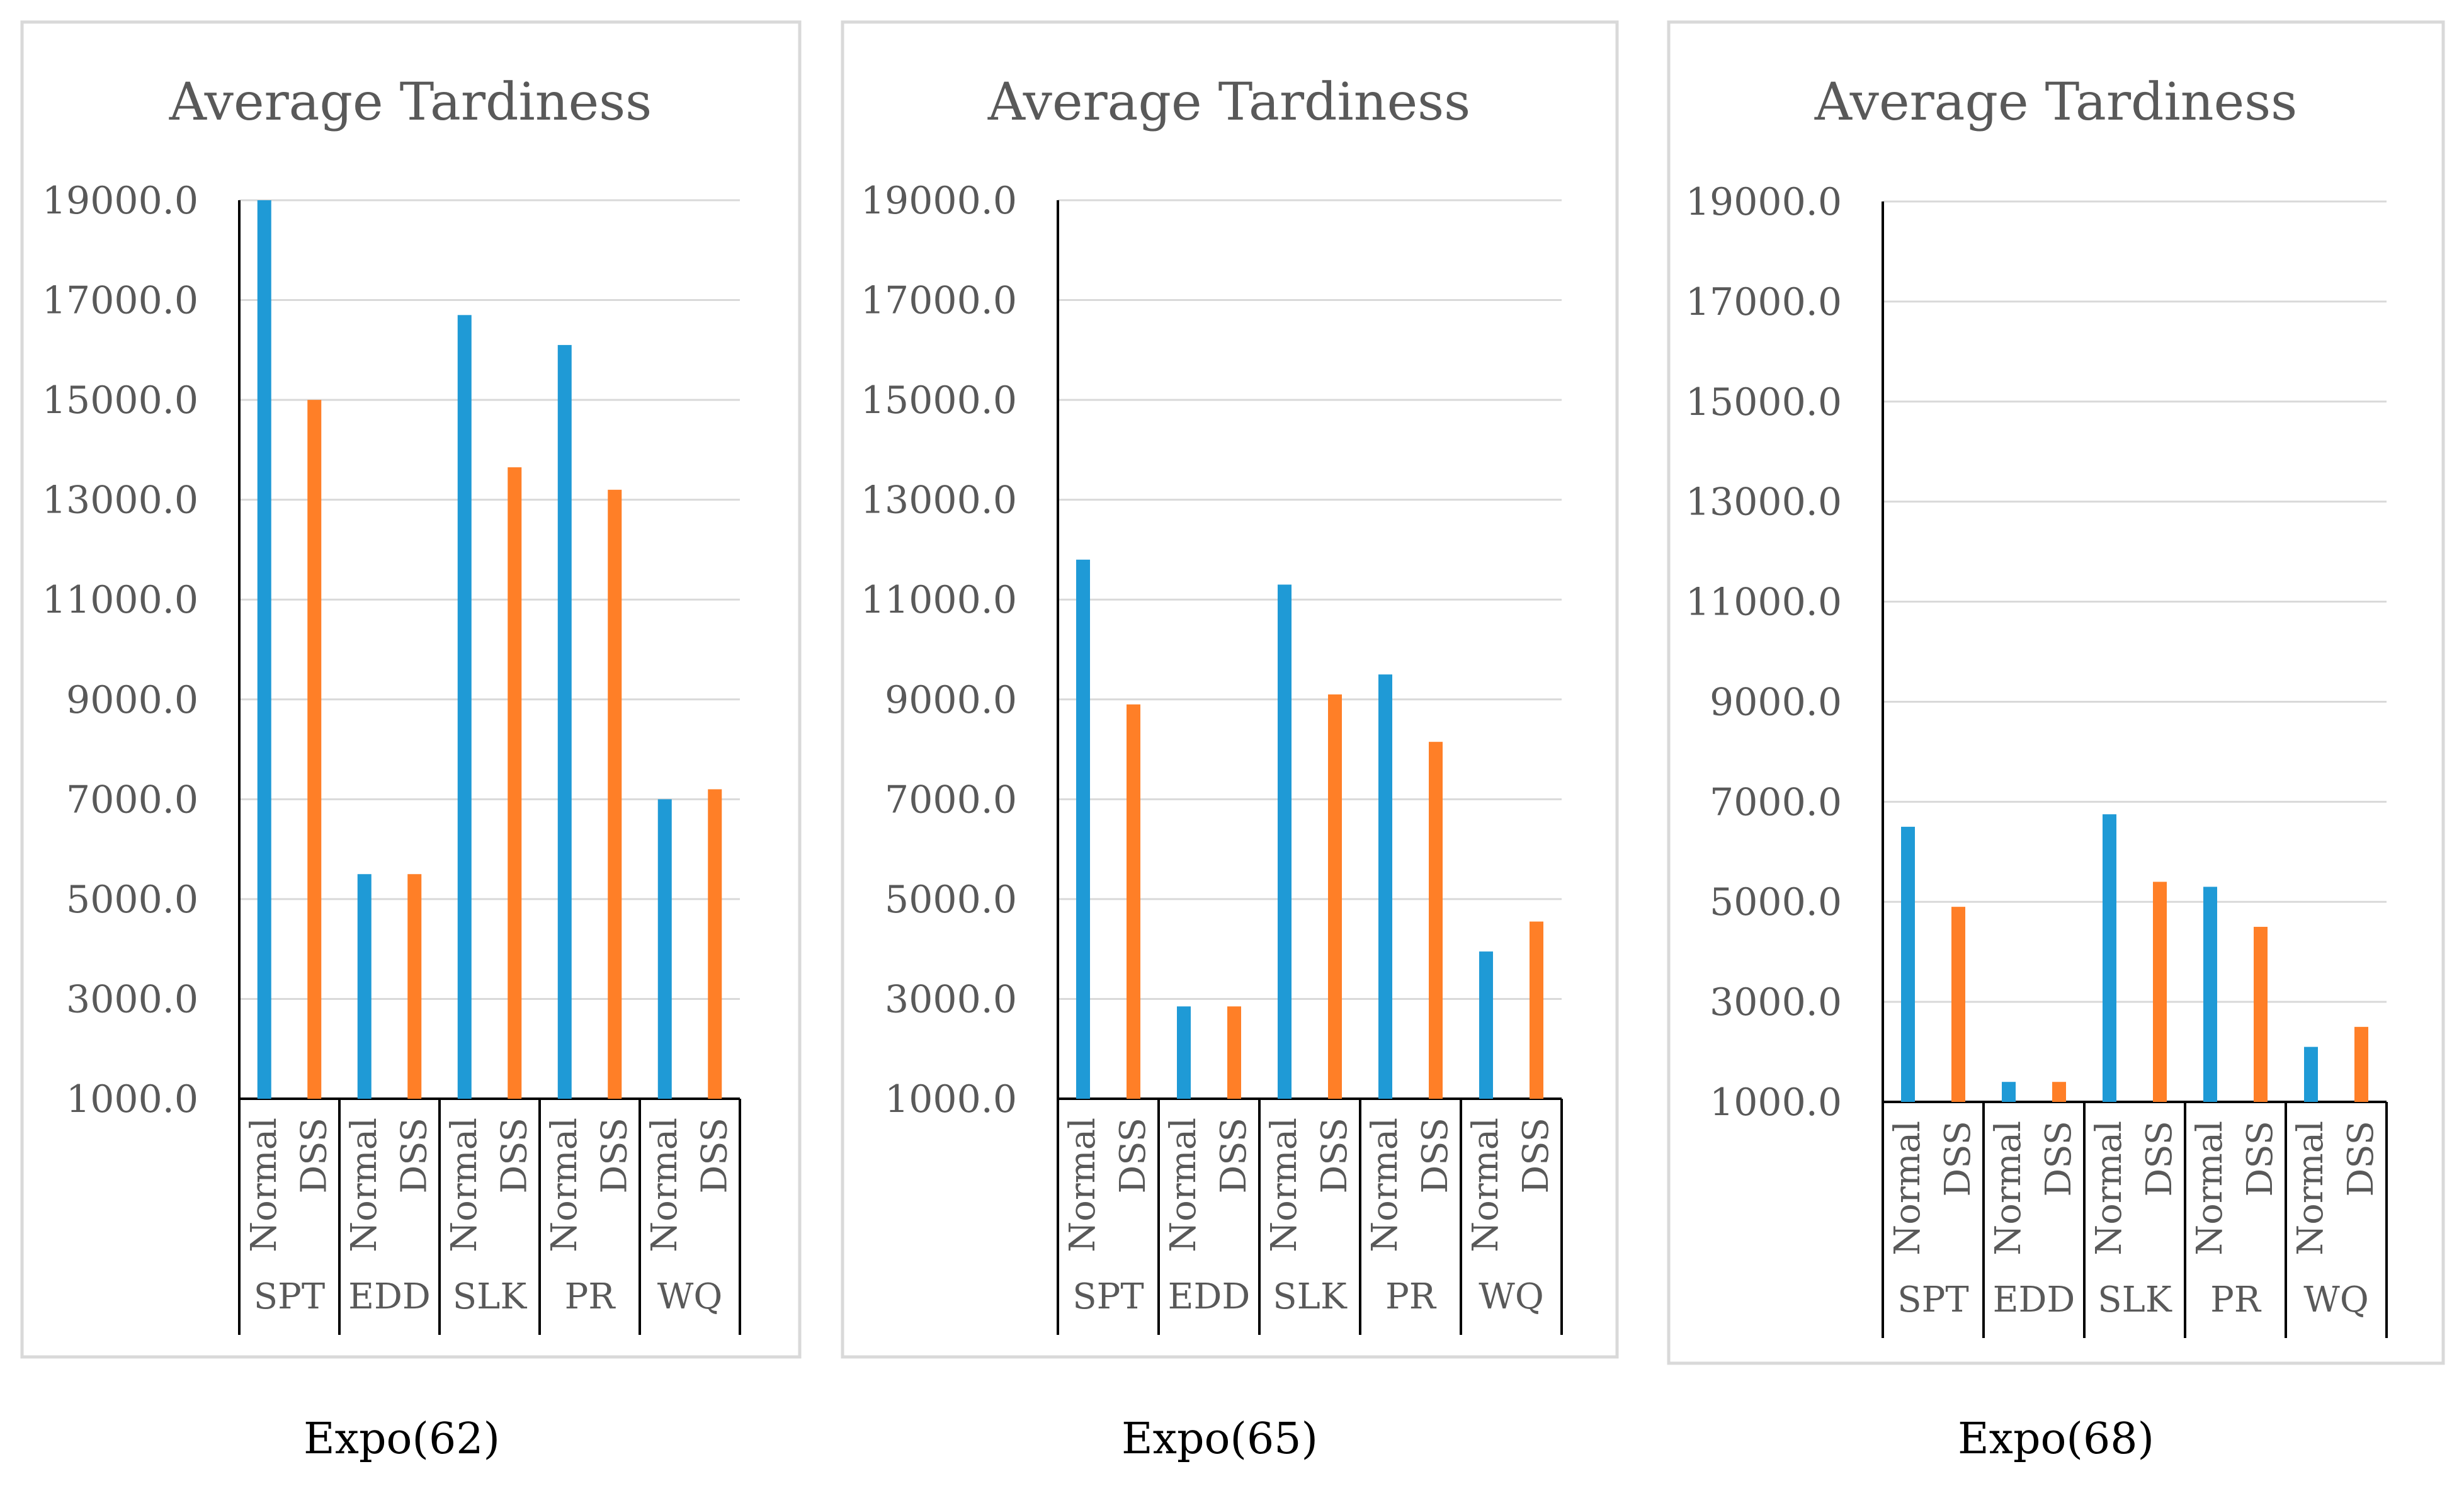  What do you see at coordinates (2056, 102) in the screenshot?
I see `panel-3-title: Average Tardiness` at bounding box center [2056, 102].